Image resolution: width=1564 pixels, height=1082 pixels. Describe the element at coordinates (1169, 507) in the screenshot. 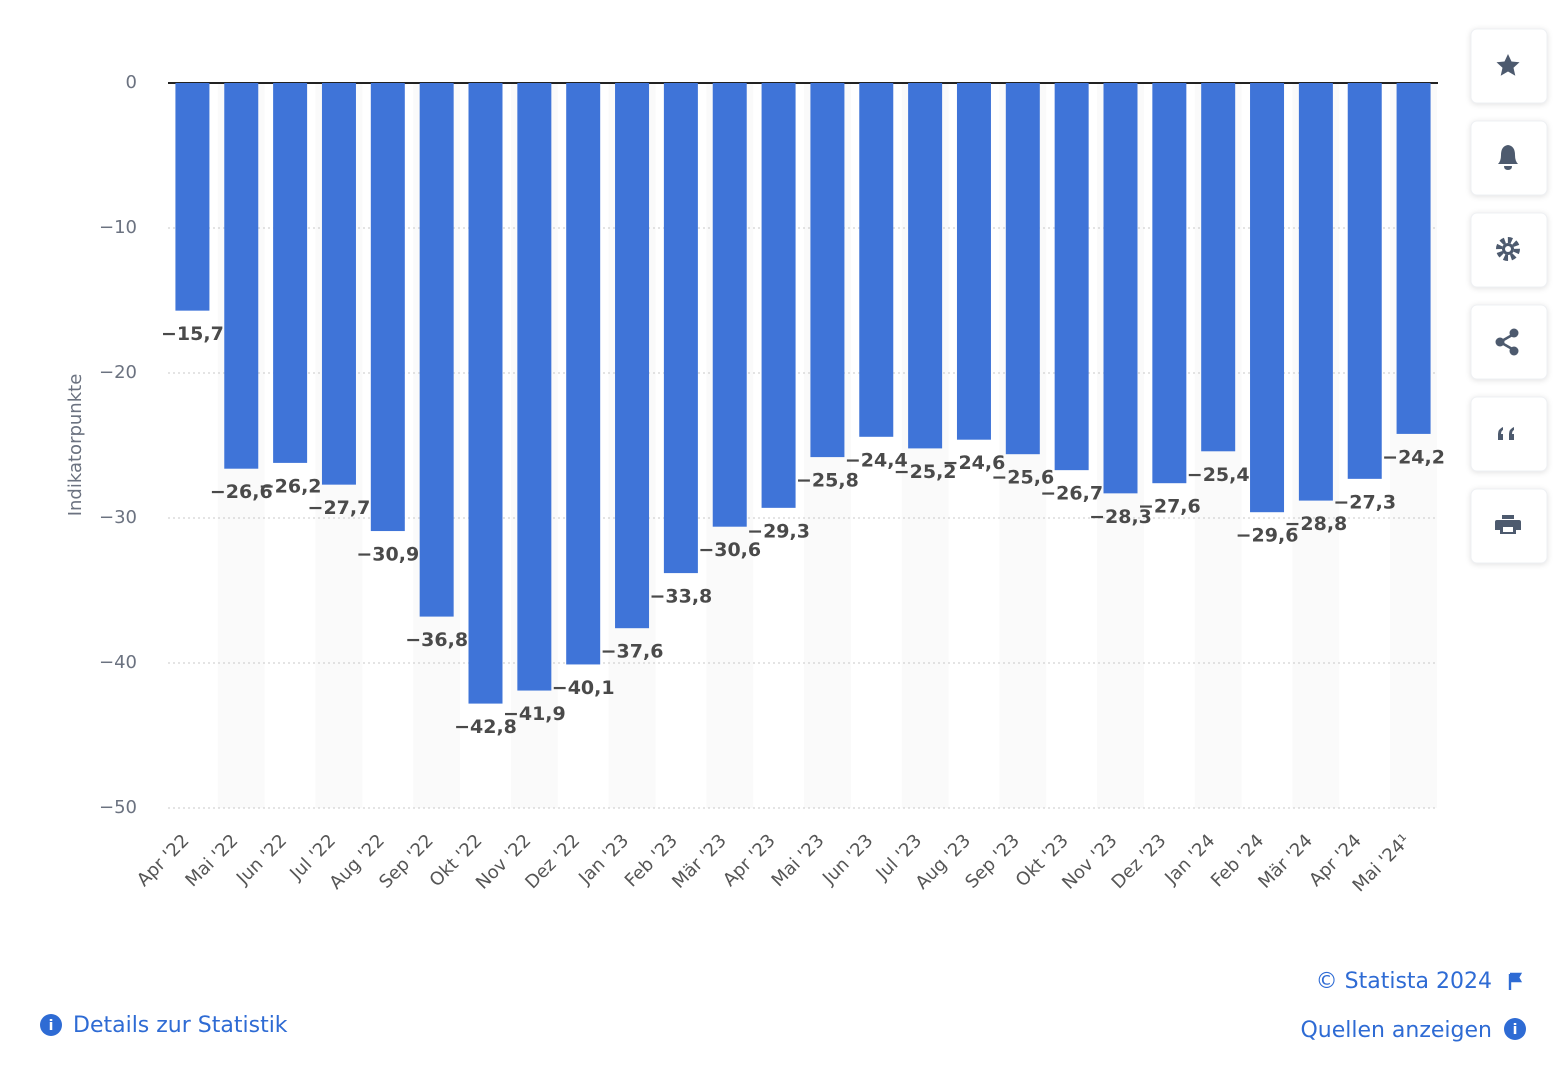

I see `value-label: −27,6` at that location.